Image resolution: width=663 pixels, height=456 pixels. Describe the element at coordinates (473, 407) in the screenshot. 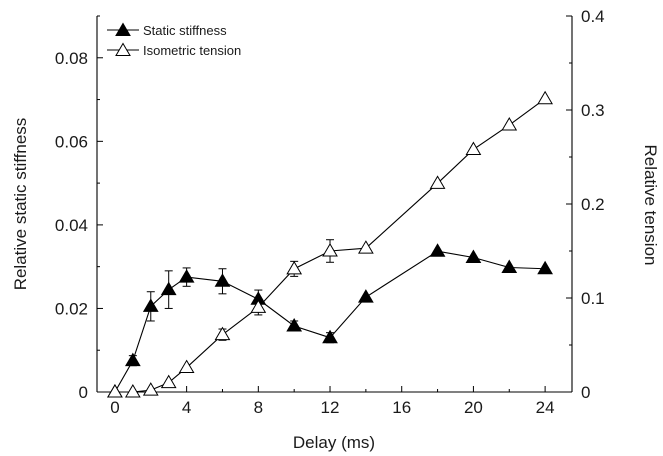

I see `x-tick-label: 20` at that location.